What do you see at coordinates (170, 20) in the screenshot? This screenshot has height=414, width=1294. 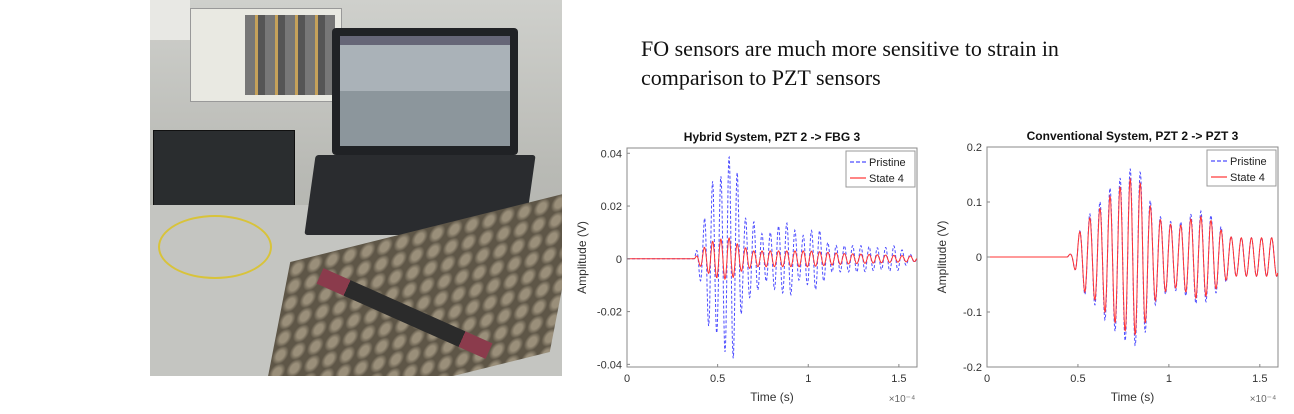 I see `wall-socket` at bounding box center [170, 20].